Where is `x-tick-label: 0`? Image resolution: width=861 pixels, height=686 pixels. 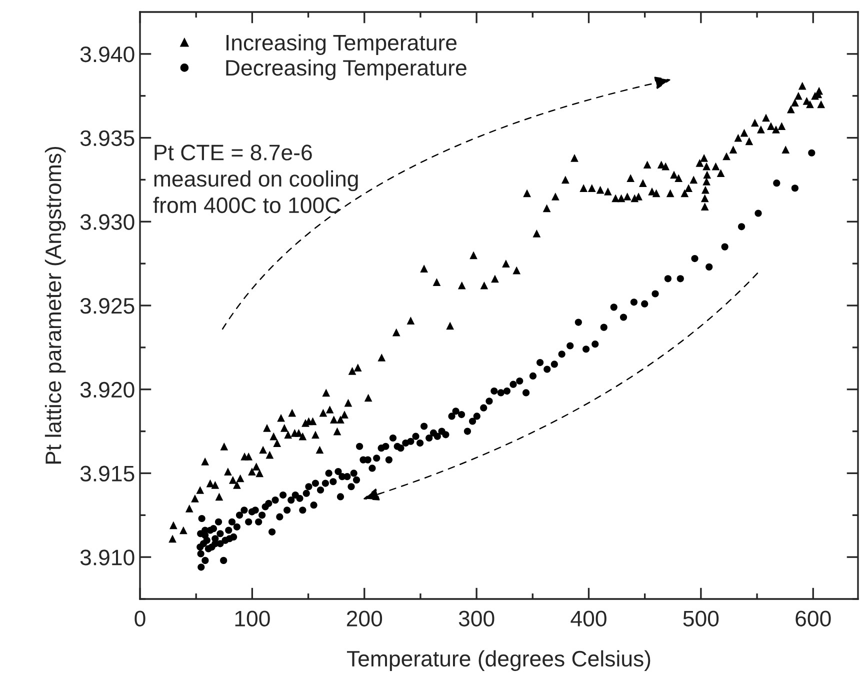 x-tick-label: 0 is located at coordinates (140, 618).